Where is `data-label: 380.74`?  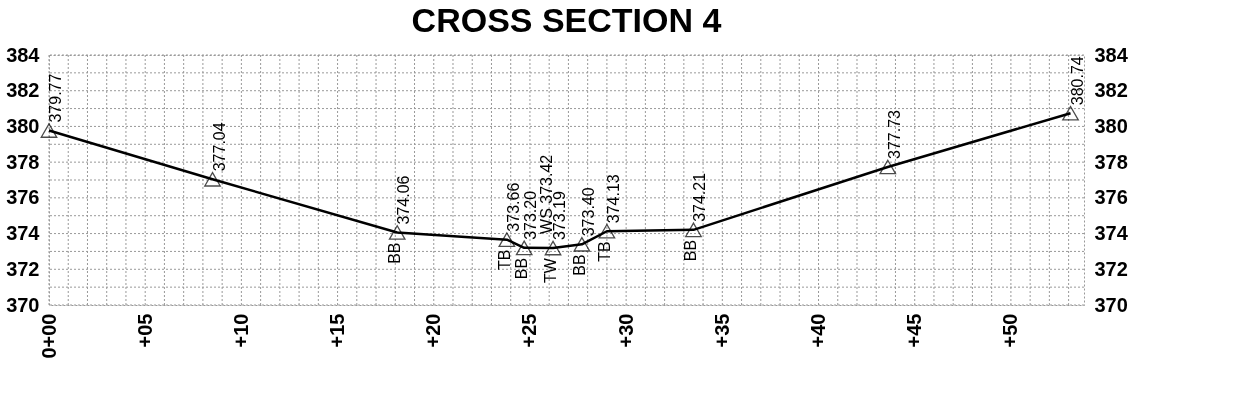
data-label: 380.74 is located at coordinates (1077, 81).